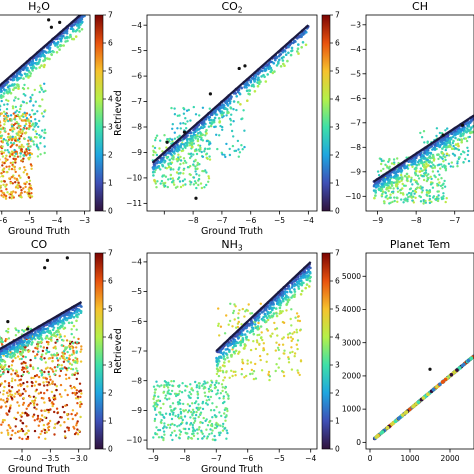 Image resolution: width=474 pixels, height=474 pixels. I want to click on x-tick-label: −6, so click(4, 220).